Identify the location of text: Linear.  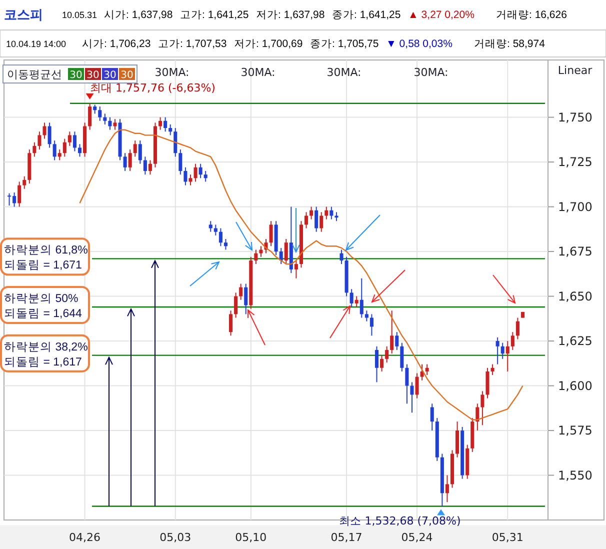
(575, 70).